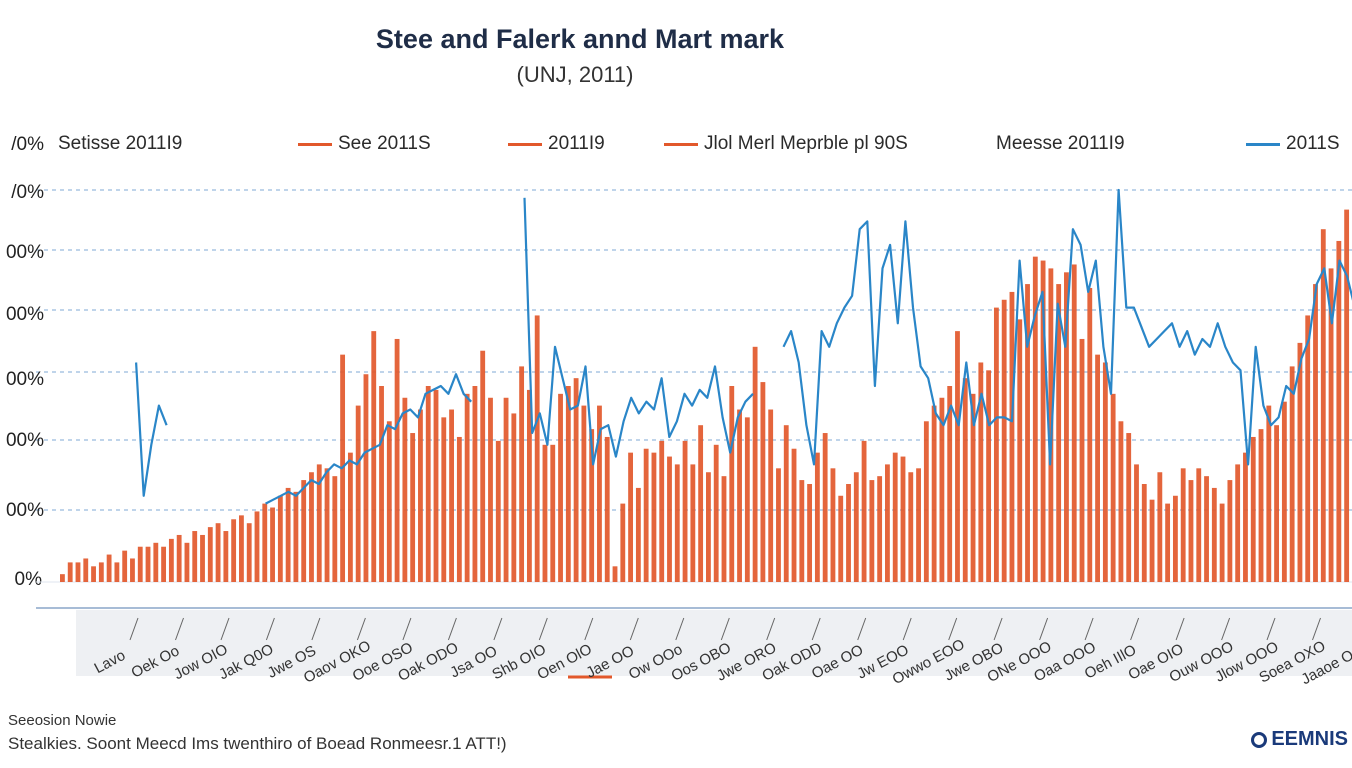 Image resolution: width=1352 pixels, height=768 pixels. Describe the element at coordinates (575, 74) in the screenshot. I see `chart-subtitle: (UNJ, 2011)` at that location.